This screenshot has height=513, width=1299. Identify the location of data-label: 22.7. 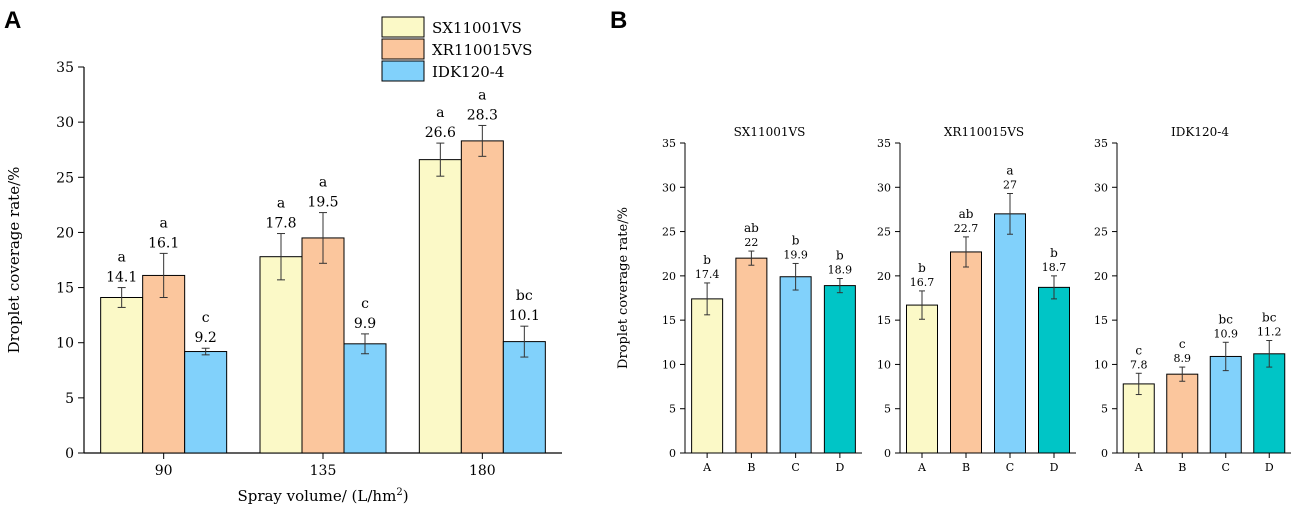
(966, 228).